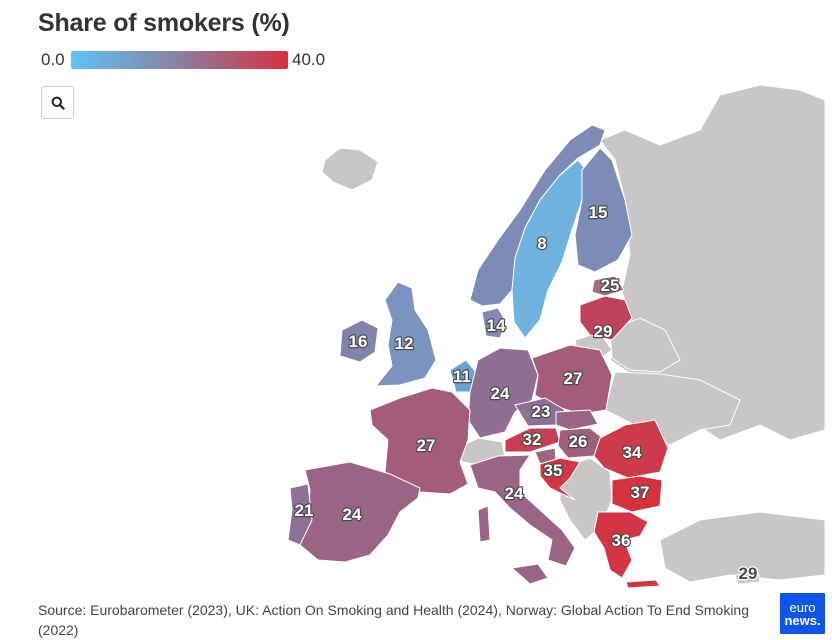  Describe the element at coordinates (603, 331) in the screenshot. I see `label-latvia: 29` at that location.